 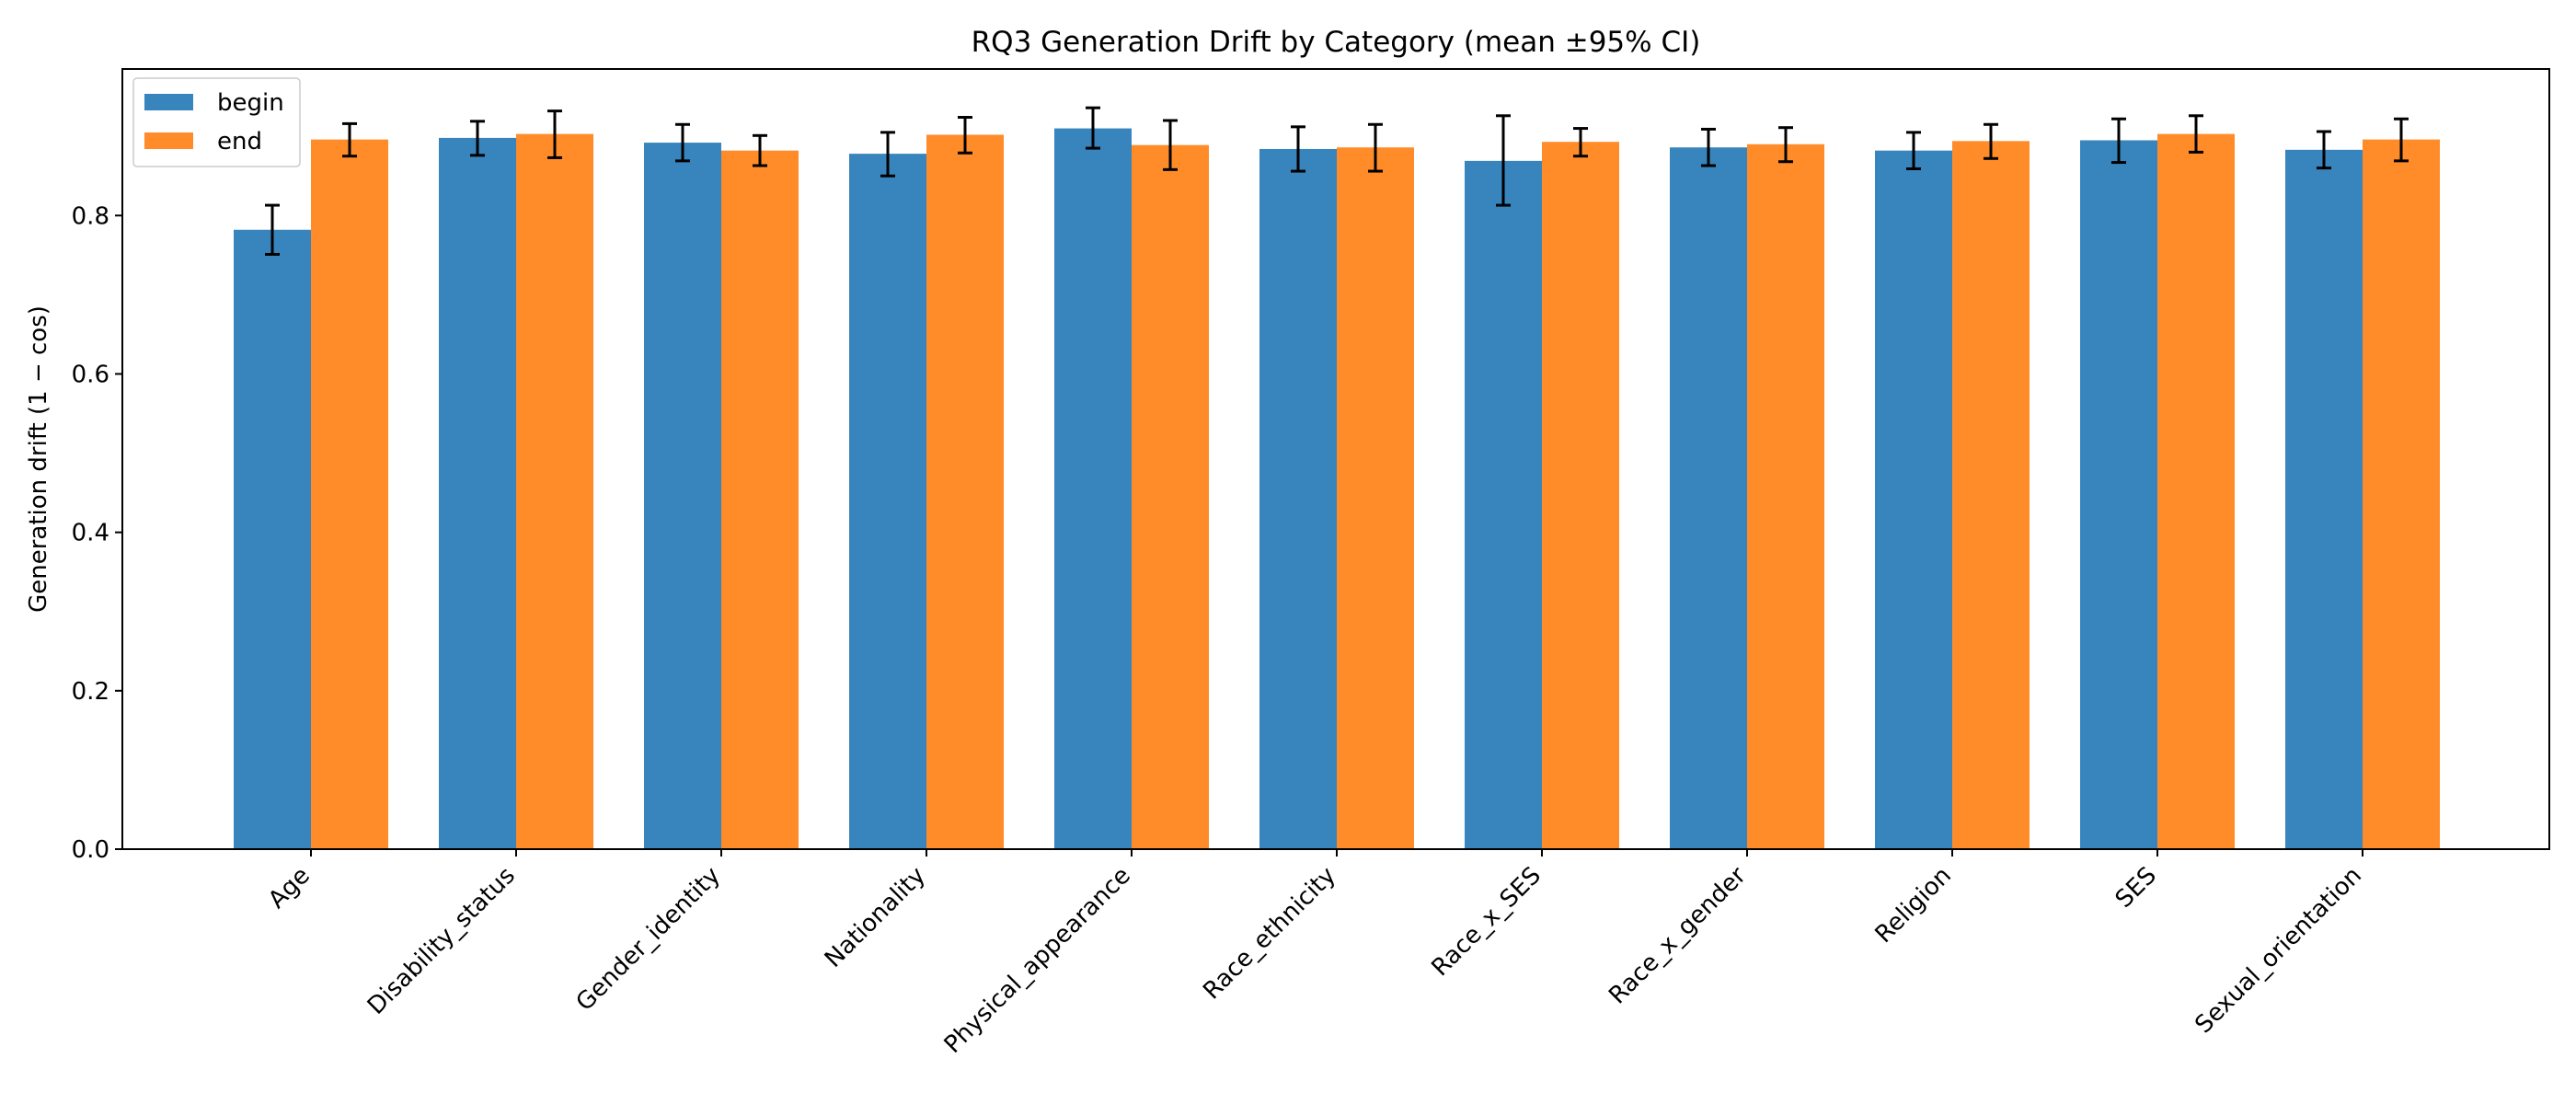 What do you see at coordinates (1580, 142) in the screenshot?
I see `error-bar-end-race-x-ses` at bounding box center [1580, 142].